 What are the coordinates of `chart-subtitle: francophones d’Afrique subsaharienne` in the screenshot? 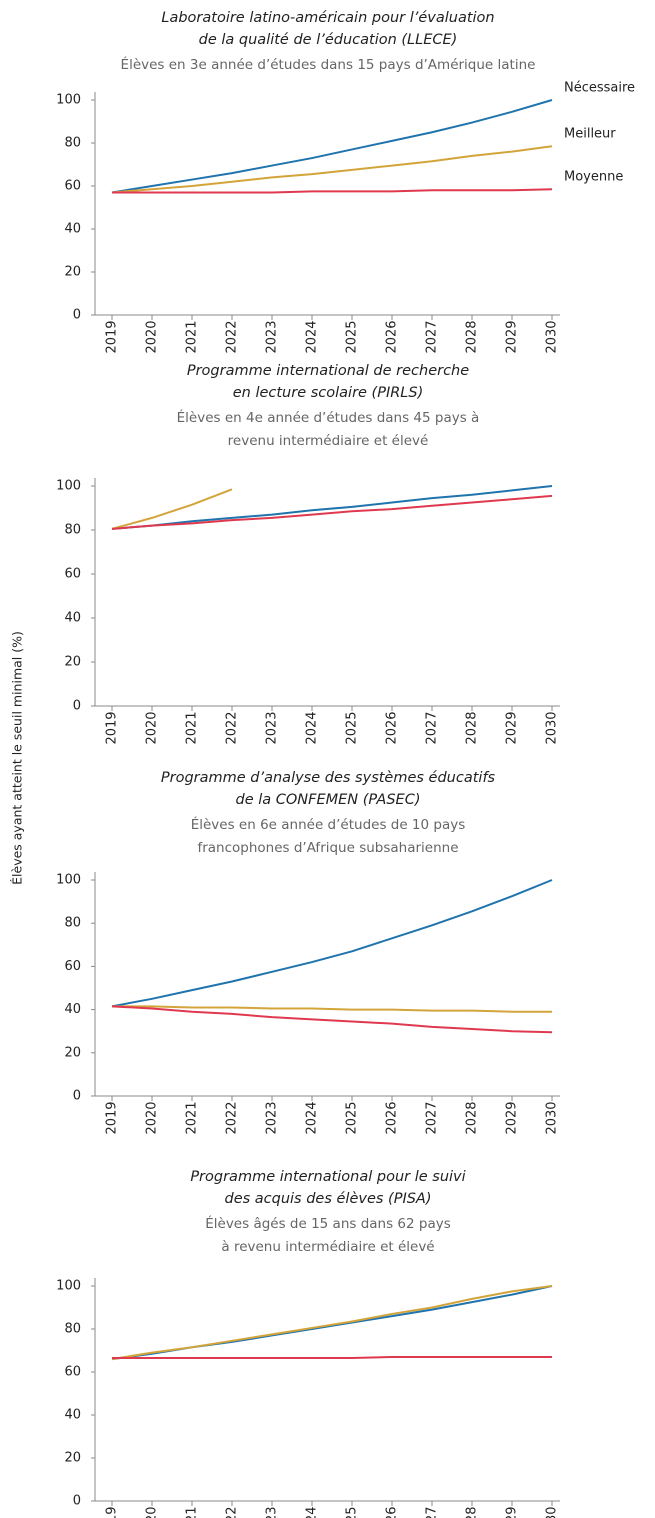 It's located at (327, 848).